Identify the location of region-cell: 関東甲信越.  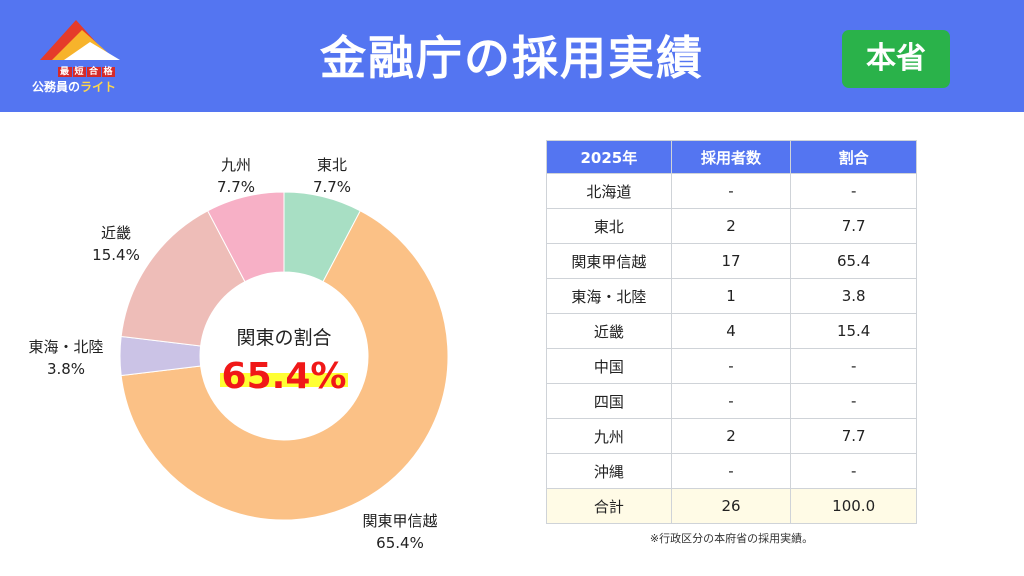
(609, 261).